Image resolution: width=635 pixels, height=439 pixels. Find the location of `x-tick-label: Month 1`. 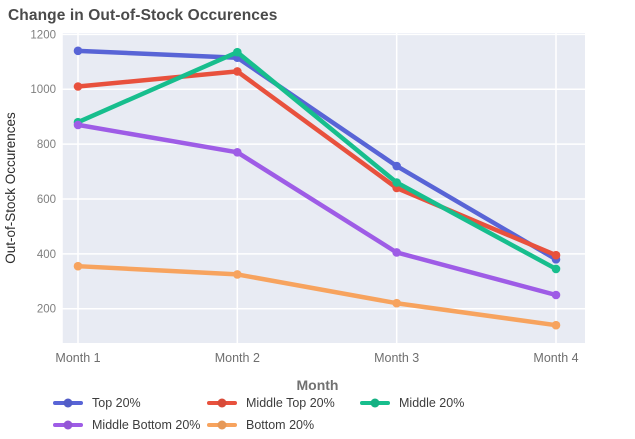

x-tick-label: Month 1 is located at coordinates (77, 358).